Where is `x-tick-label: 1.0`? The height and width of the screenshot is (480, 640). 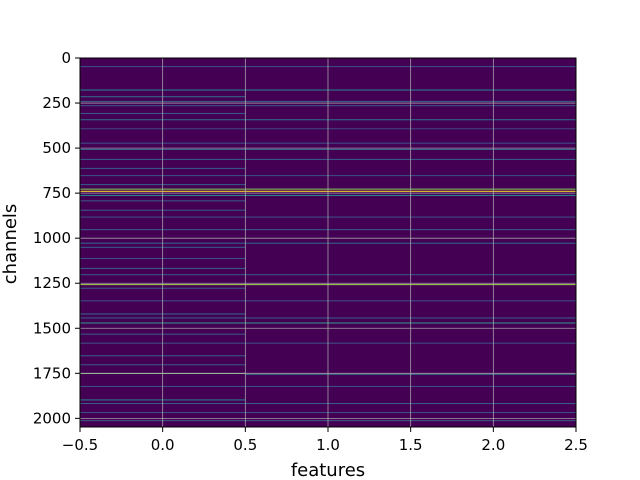
x-tick-label: 1.0 is located at coordinates (328, 445).